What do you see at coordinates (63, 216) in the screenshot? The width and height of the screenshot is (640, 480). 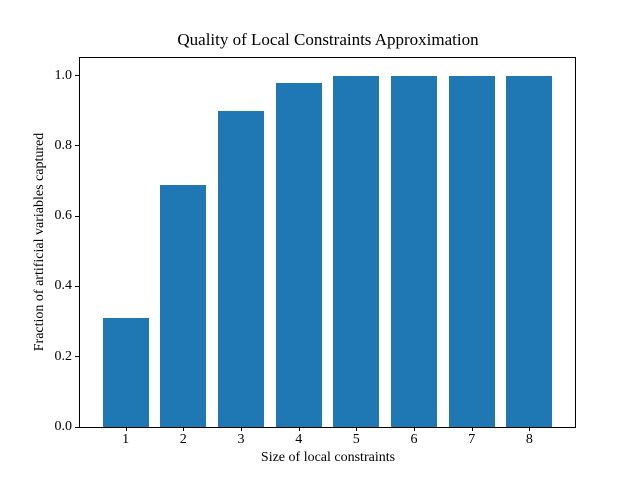 I see `y-tick-label: 0.6` at bounding box center [63, 216].